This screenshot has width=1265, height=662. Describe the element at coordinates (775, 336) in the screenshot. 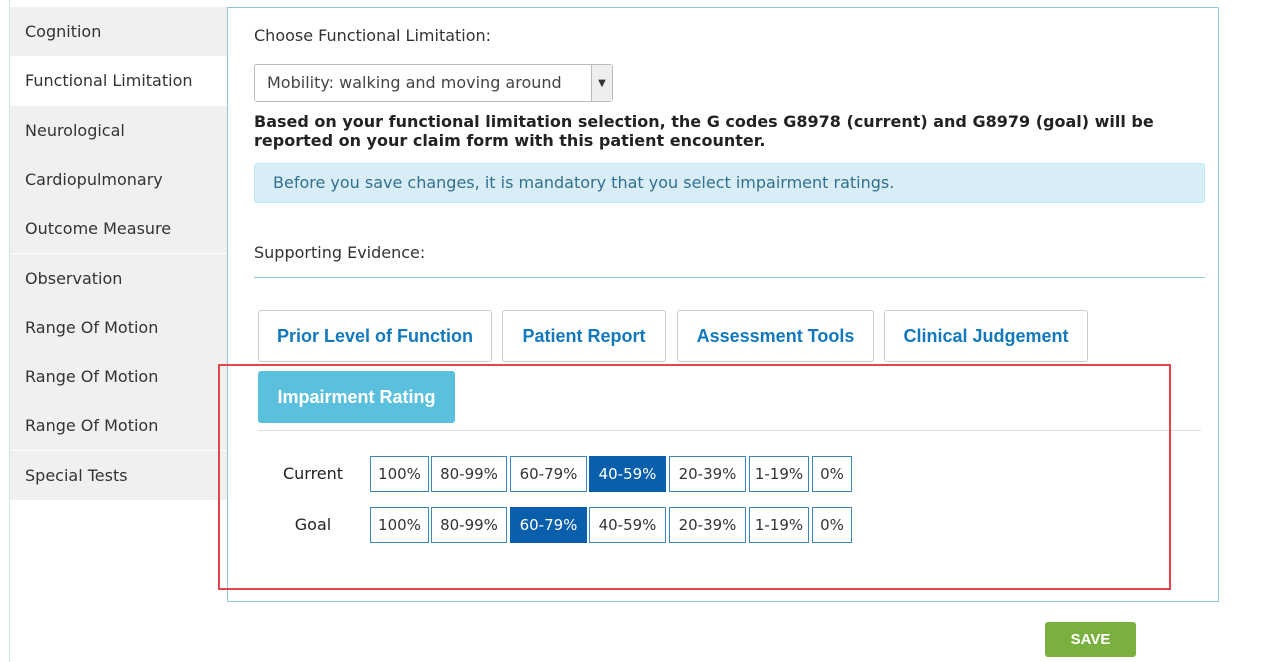

I see `tab-button: Assessment Tools` at that location.